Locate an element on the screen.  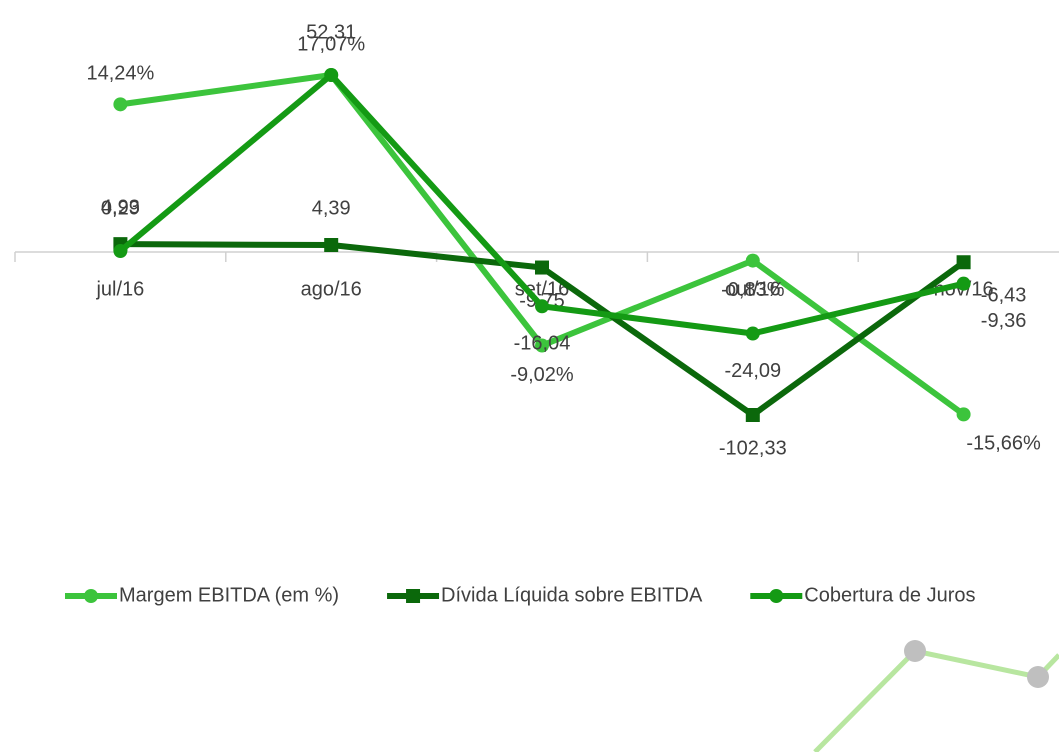
data-label: -9,36 is located at coordinates (1004, 321).